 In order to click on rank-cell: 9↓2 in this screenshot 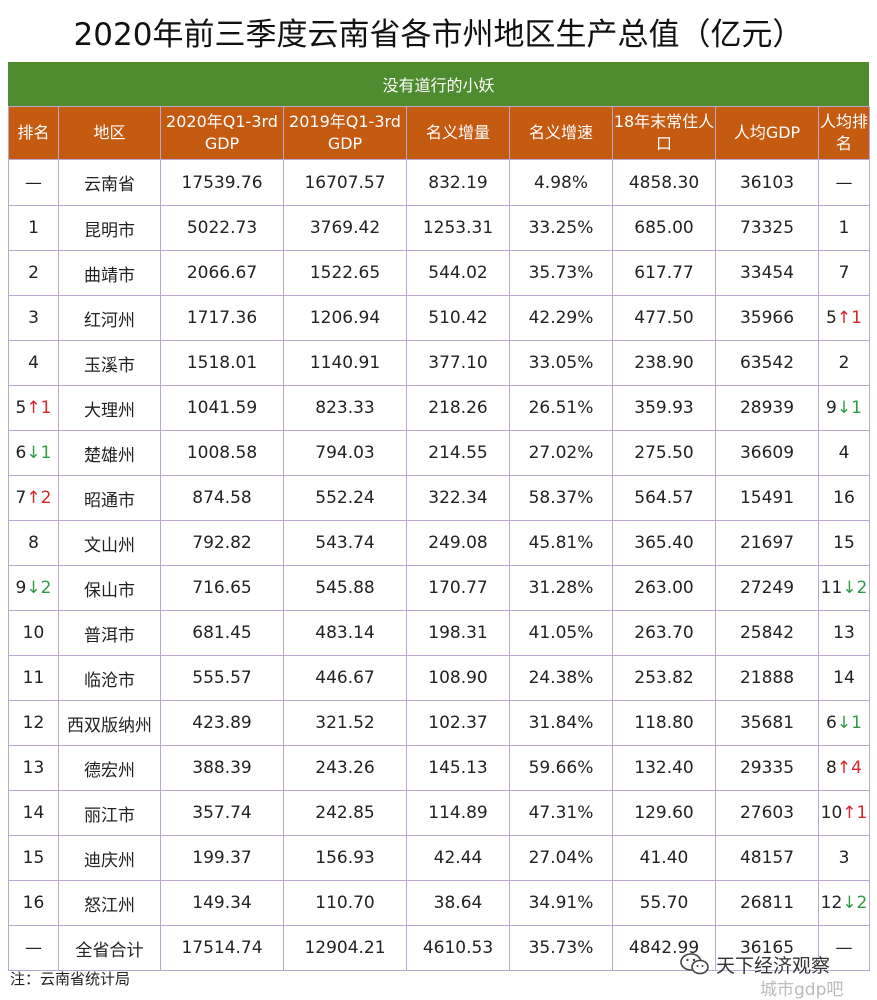, I will do `click(33, 588)`.